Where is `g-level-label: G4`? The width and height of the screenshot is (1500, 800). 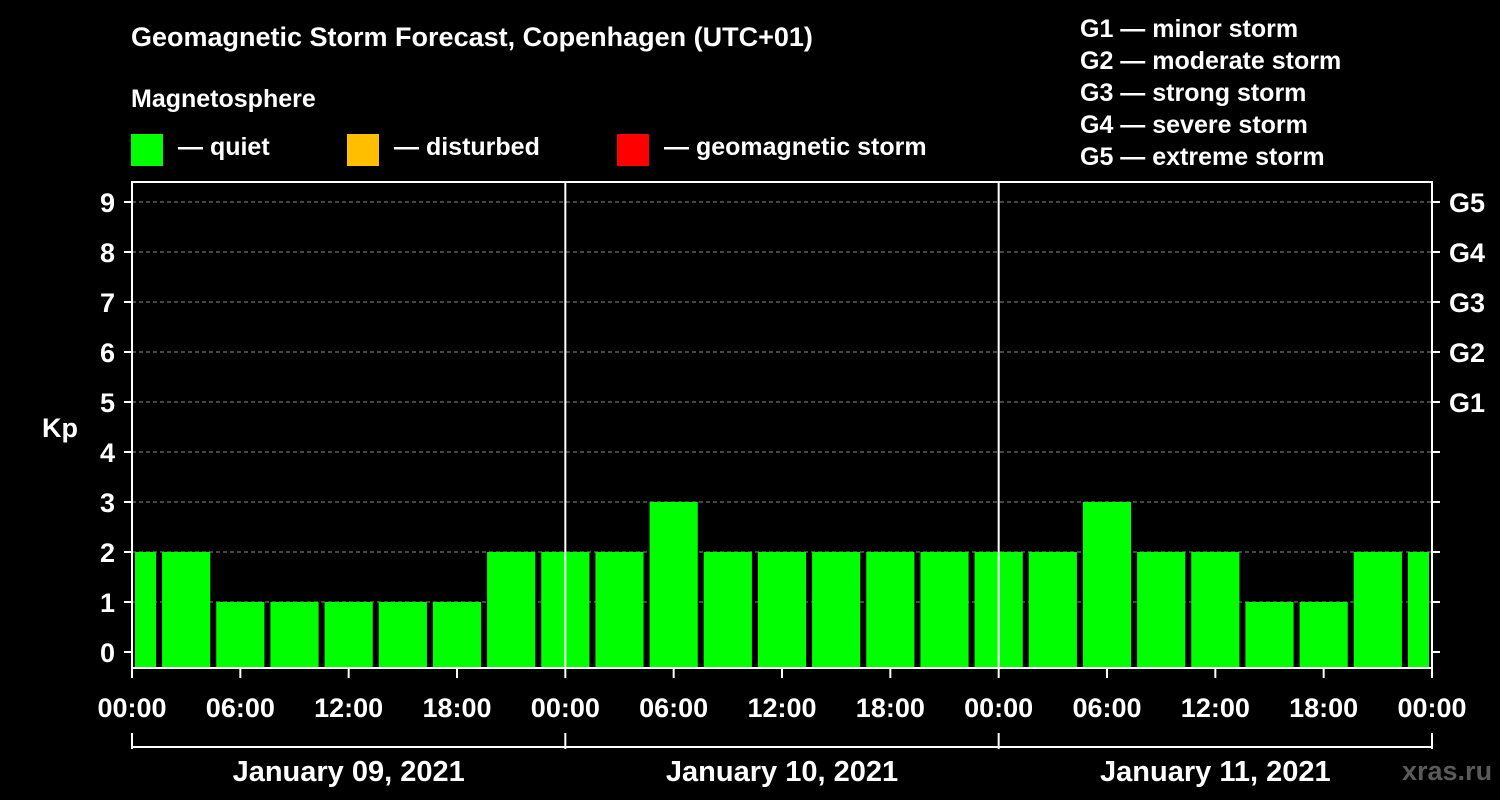
g-level-label: G4 is located at coordinates (1467, 253).